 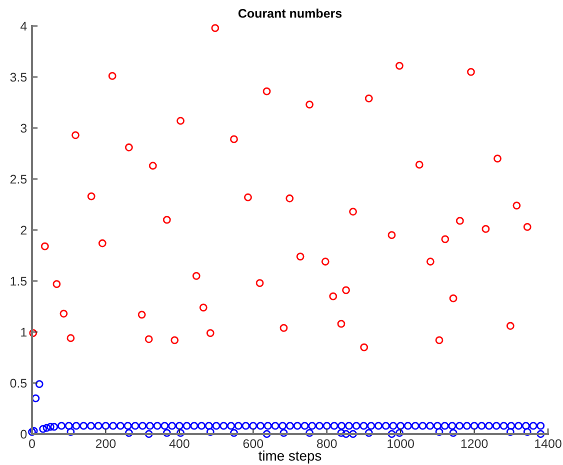 I want to click on y-tick-label: 1, so click(x=24, y=332).